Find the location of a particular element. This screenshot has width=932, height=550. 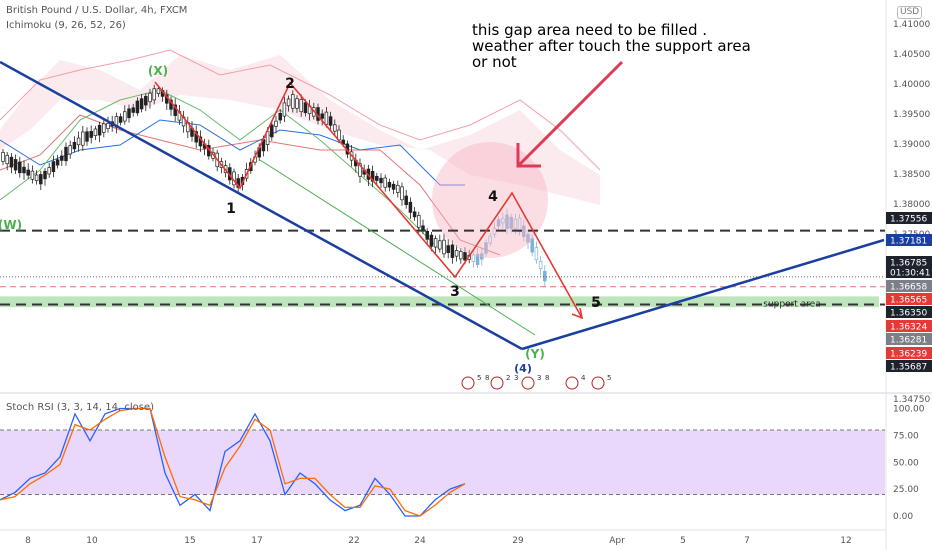

chikou-line is located at coordinates (220, 170).